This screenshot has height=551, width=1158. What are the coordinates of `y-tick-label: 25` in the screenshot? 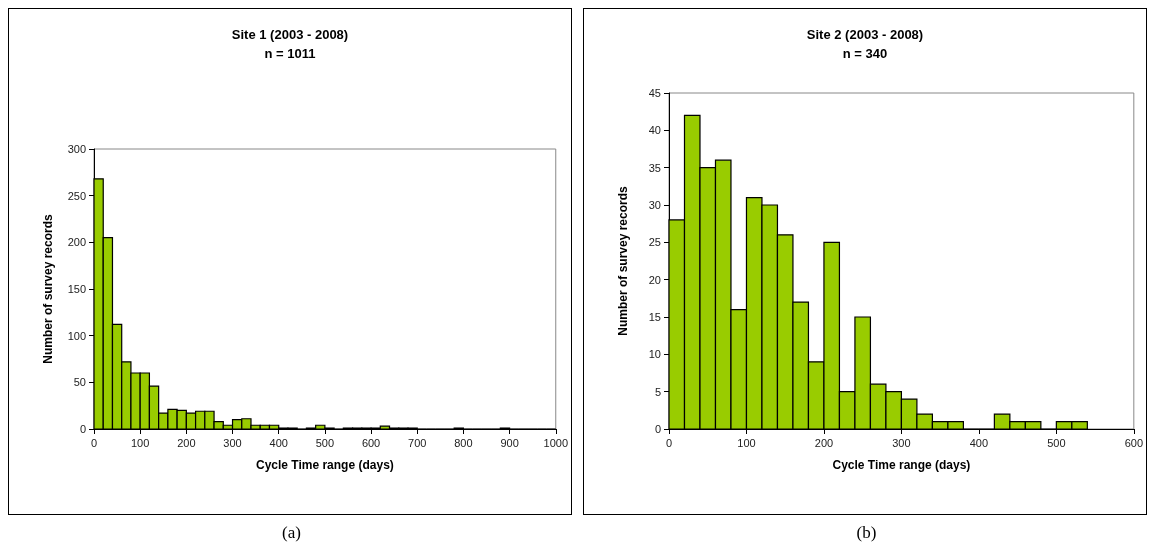 It's located at (654, 242).